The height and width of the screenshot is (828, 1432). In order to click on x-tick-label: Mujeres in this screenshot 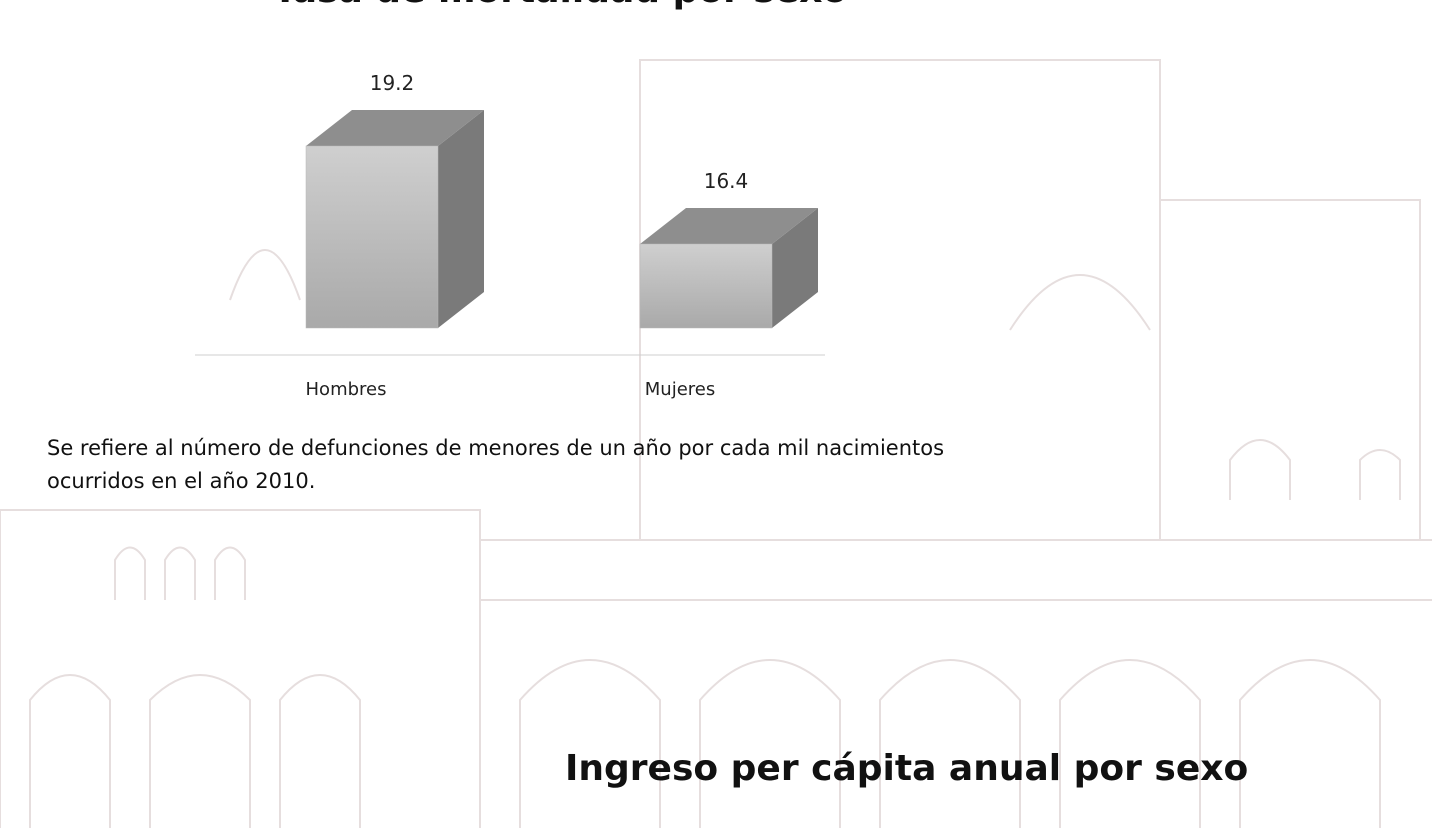, I will do `click(680, 389)`.